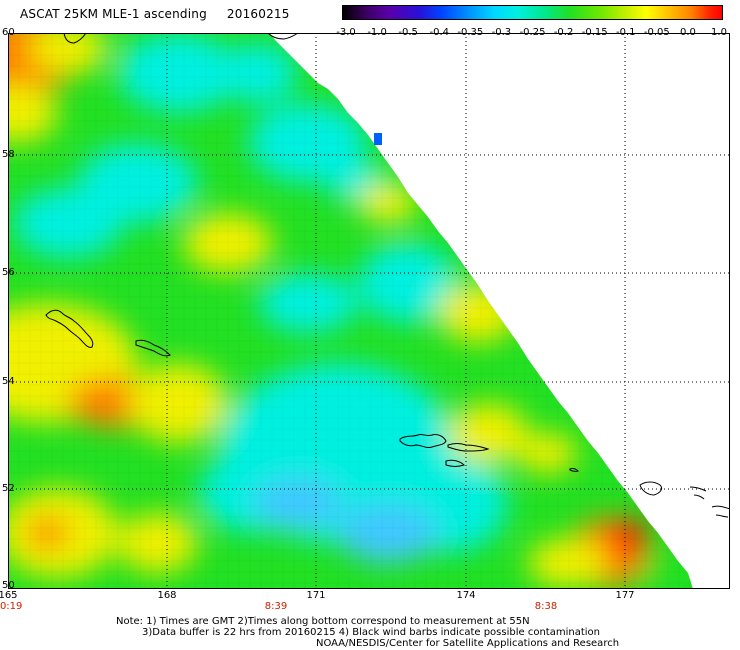 The height and width of the screenshot is (650, 740). I want to click on lat-label: 50, so click(8, 585).